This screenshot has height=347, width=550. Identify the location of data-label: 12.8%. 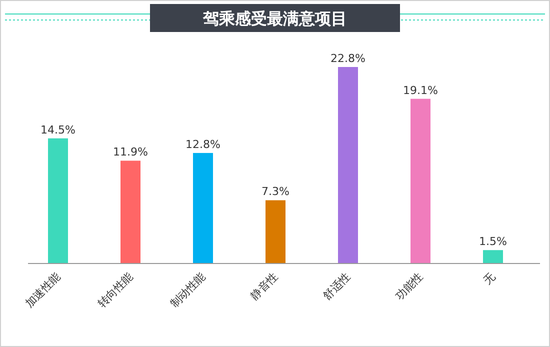
(203, 144).